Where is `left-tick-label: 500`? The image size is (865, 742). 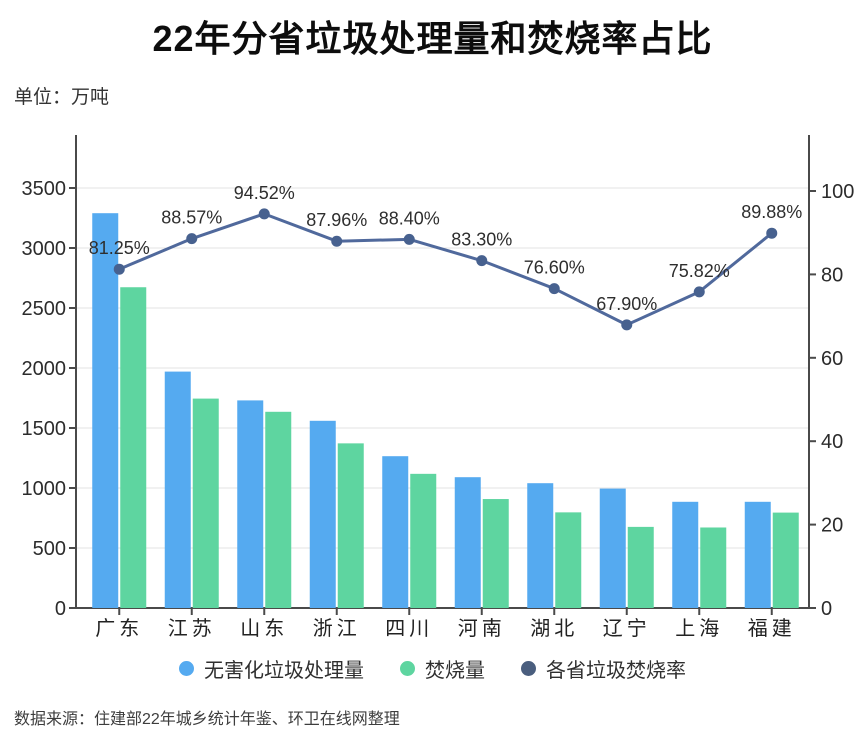
left-tick-label: 500 is located at coordinates (49, 549).